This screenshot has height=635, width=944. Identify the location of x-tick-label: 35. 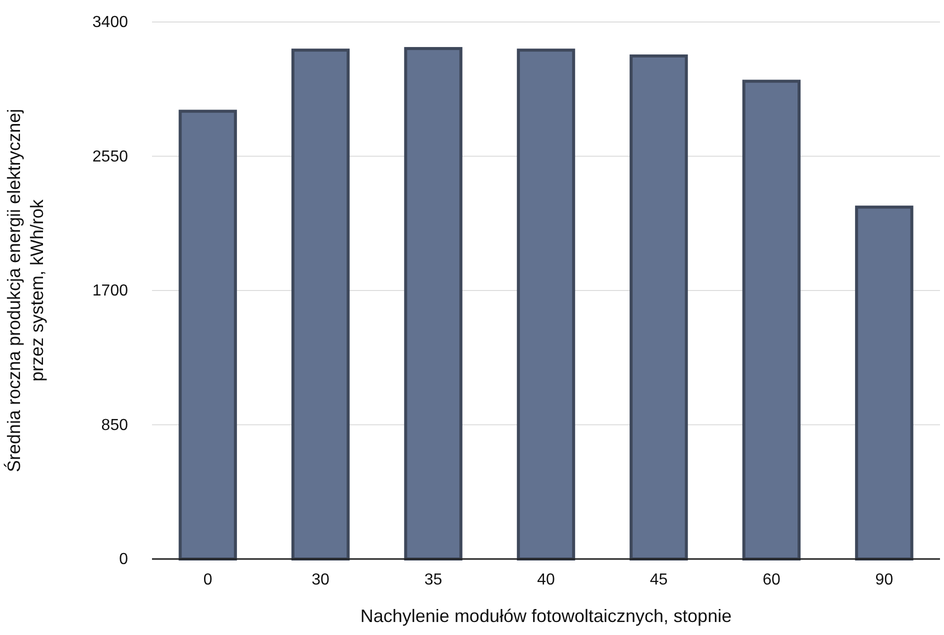
(433, 579).